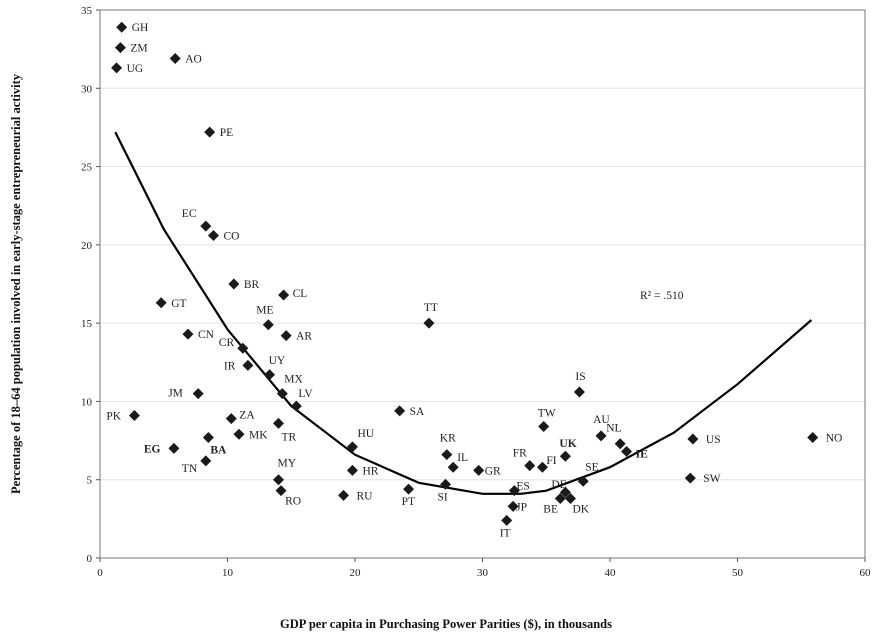 This screenshot has width=874, height=634. What do you see at coordinates (208, 437) in the screenshot?
I see `data-point-ba` at bounding box center [208, 437].